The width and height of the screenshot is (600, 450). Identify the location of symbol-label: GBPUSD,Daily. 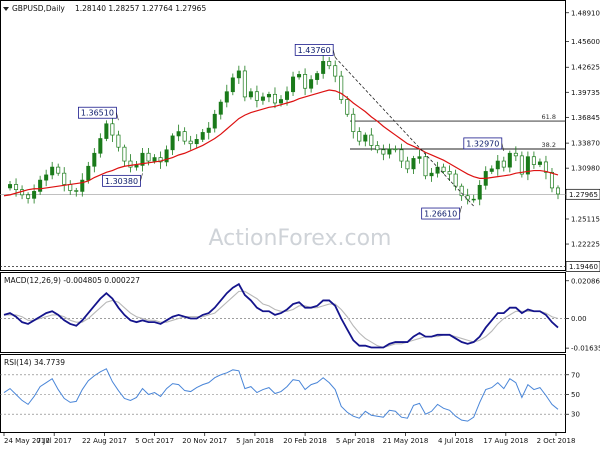
(38, 8).